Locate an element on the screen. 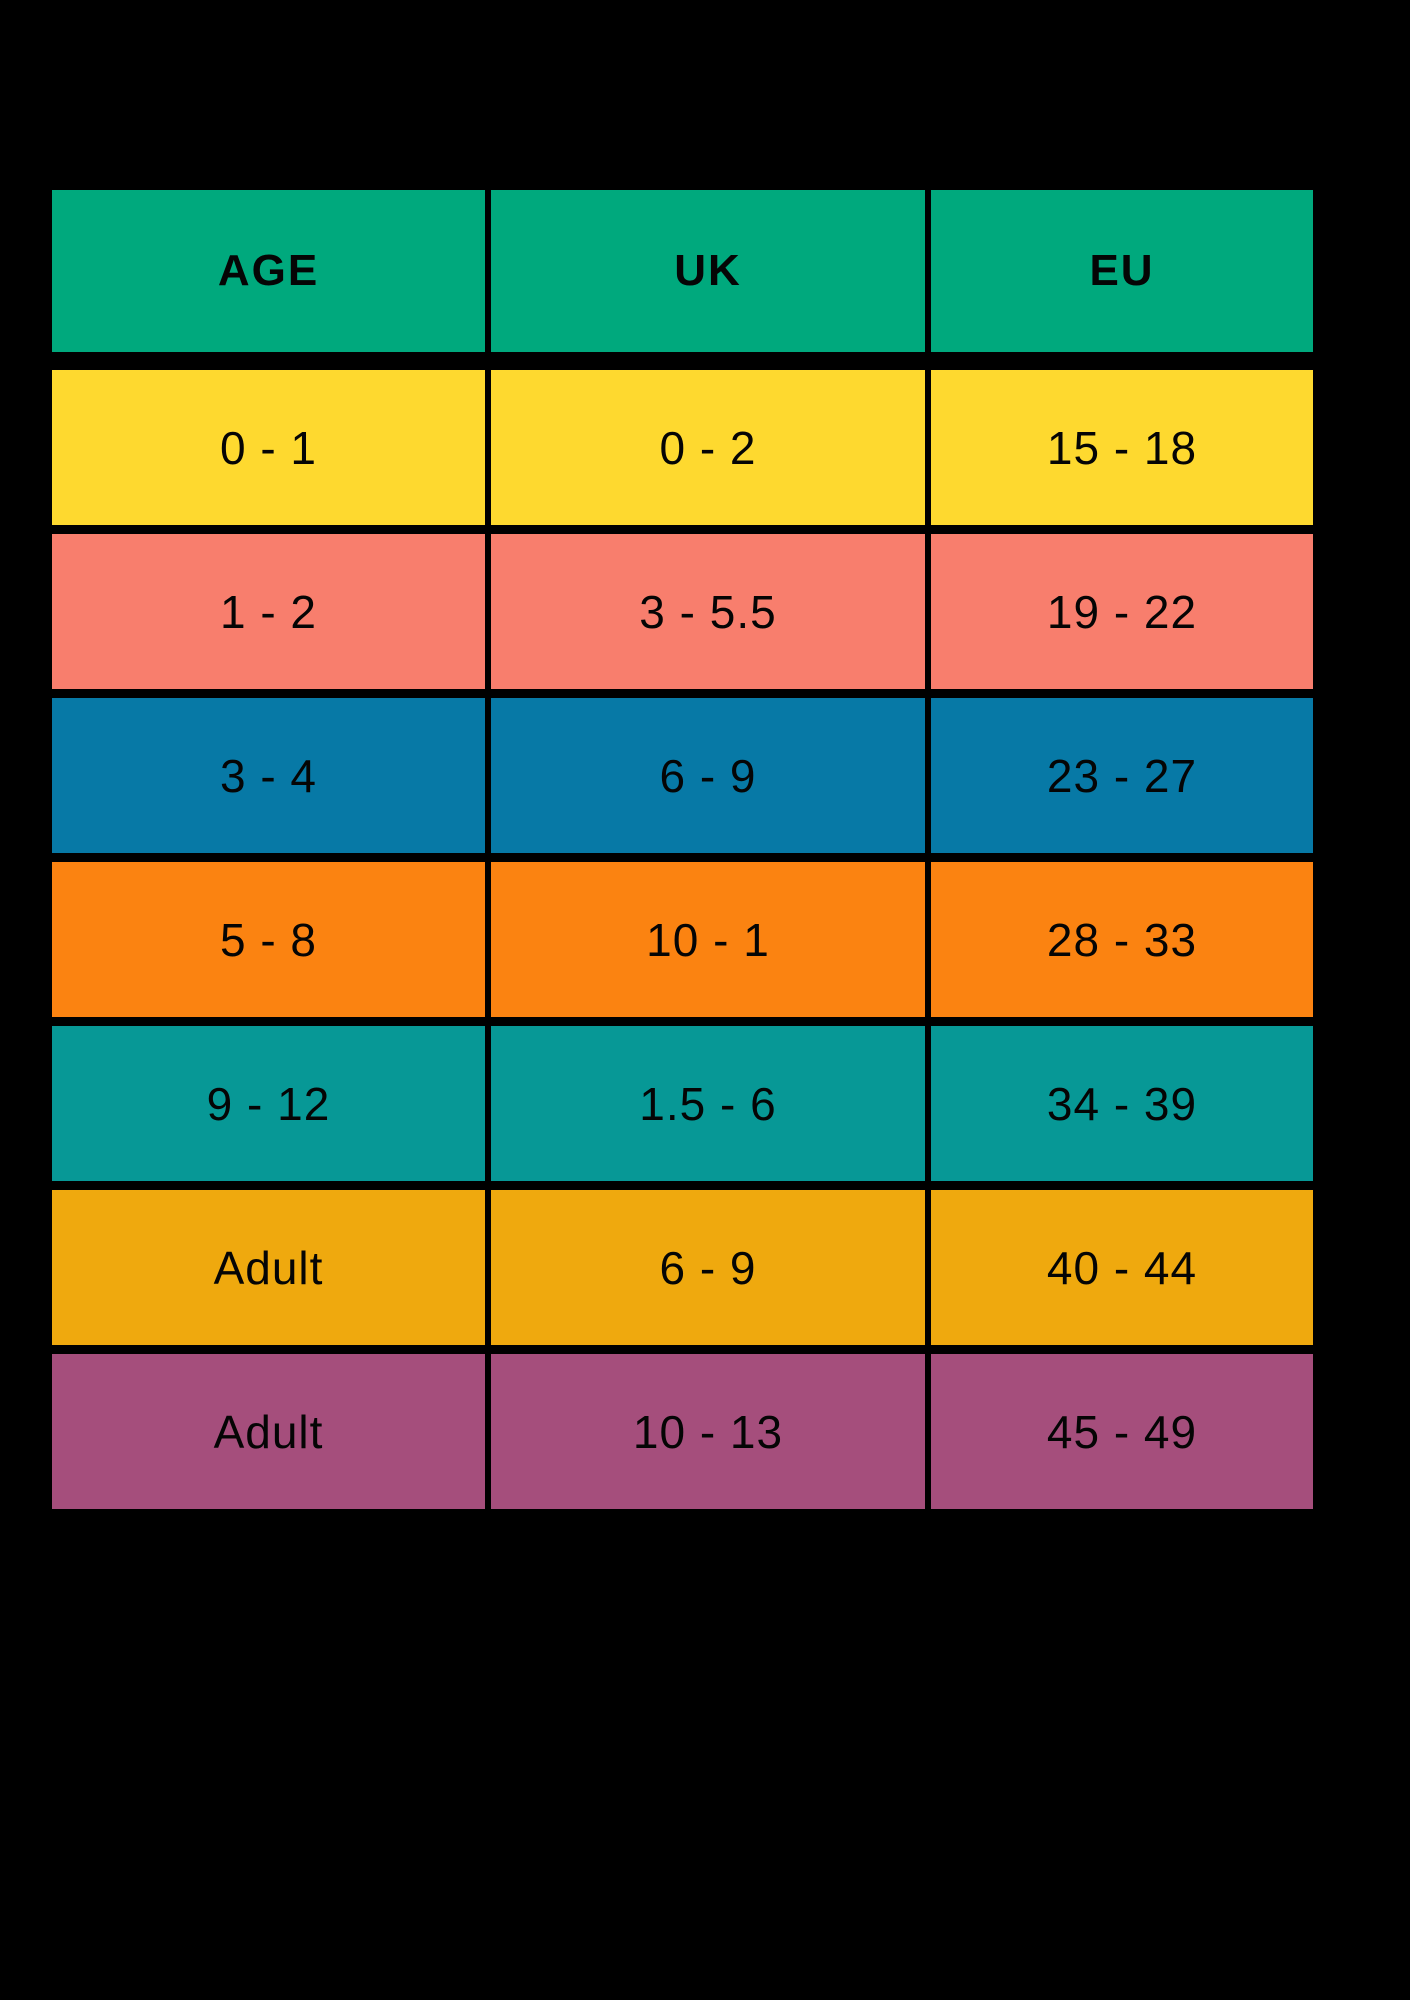 The height and width of the screenshot is (2000, 1410). eu-cell: 15 - 18 is located at coordinates (1122, 447).